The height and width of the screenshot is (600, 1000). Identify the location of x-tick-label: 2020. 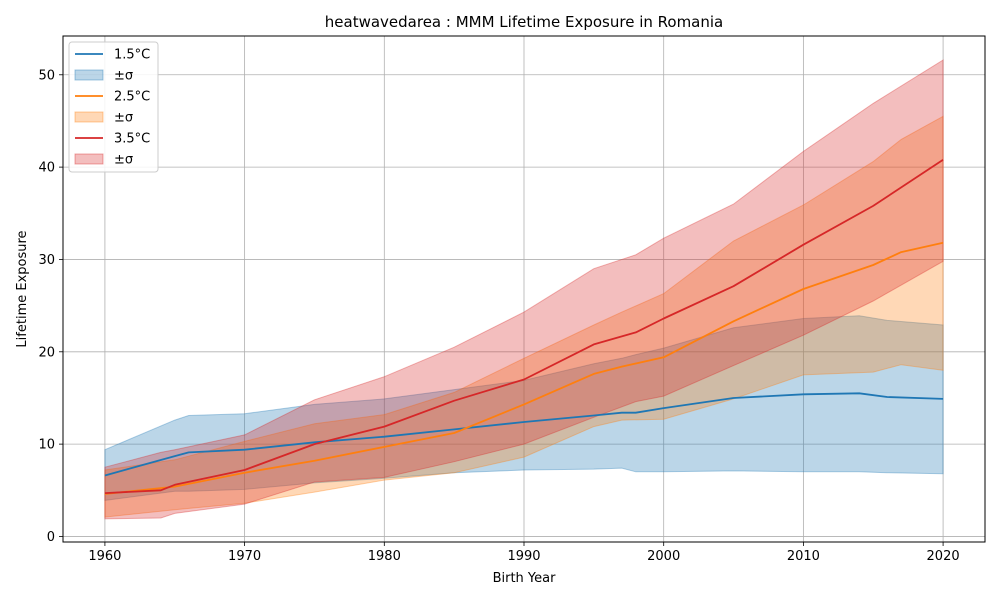
(943, 556).